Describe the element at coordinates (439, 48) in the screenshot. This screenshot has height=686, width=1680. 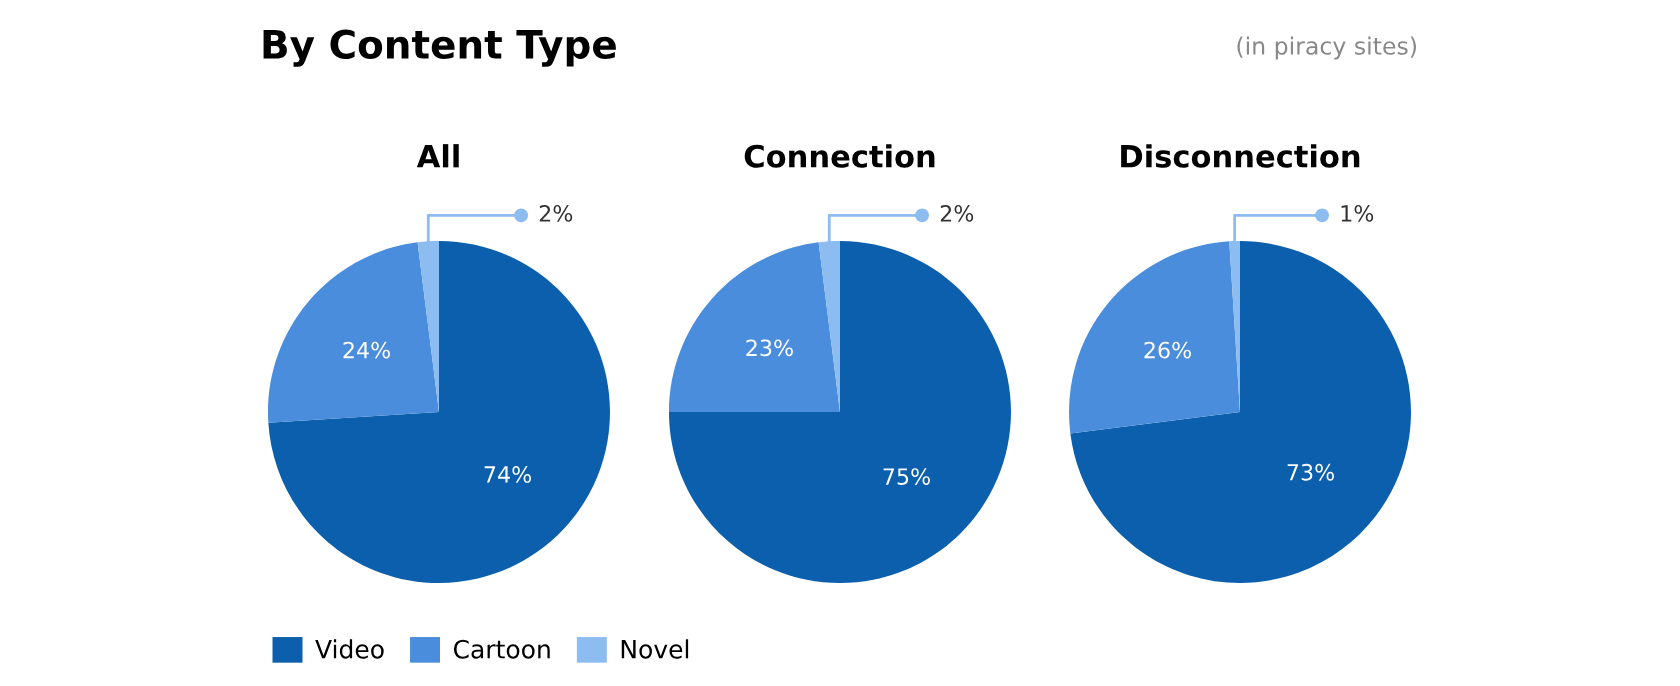
I see `text: By Content Type` at that location.